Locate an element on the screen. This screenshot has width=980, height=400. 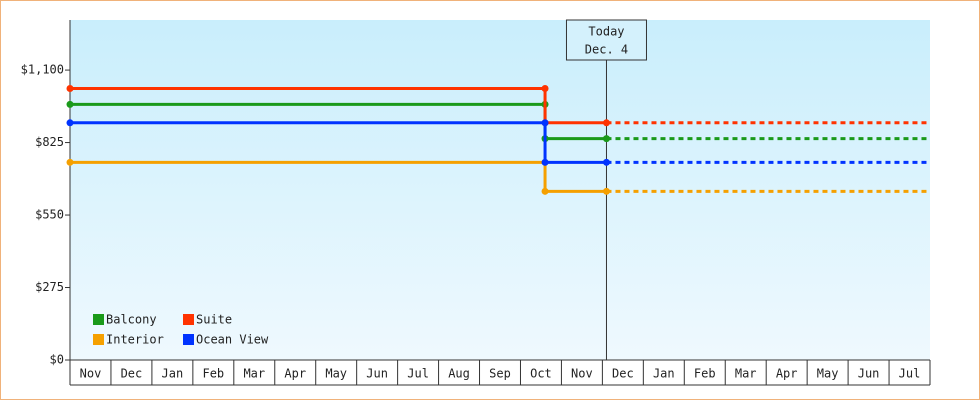
x-tick-label: Aug is located at coordinates (459, 374).